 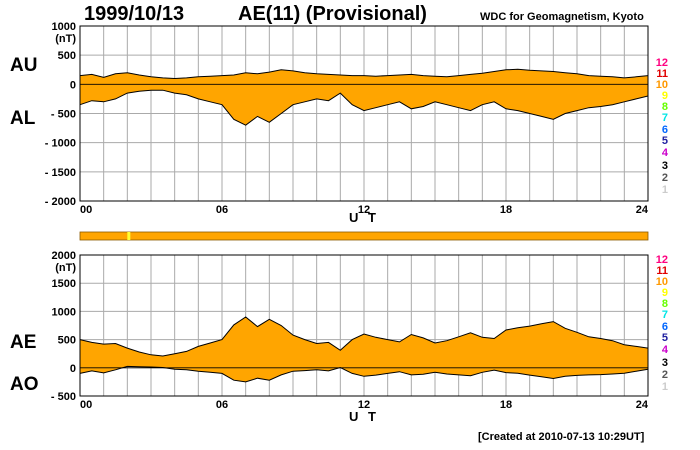 I want to click on data-center-label: WDC for Geomagnetism, Kyoto, so click(x=562, y=17).